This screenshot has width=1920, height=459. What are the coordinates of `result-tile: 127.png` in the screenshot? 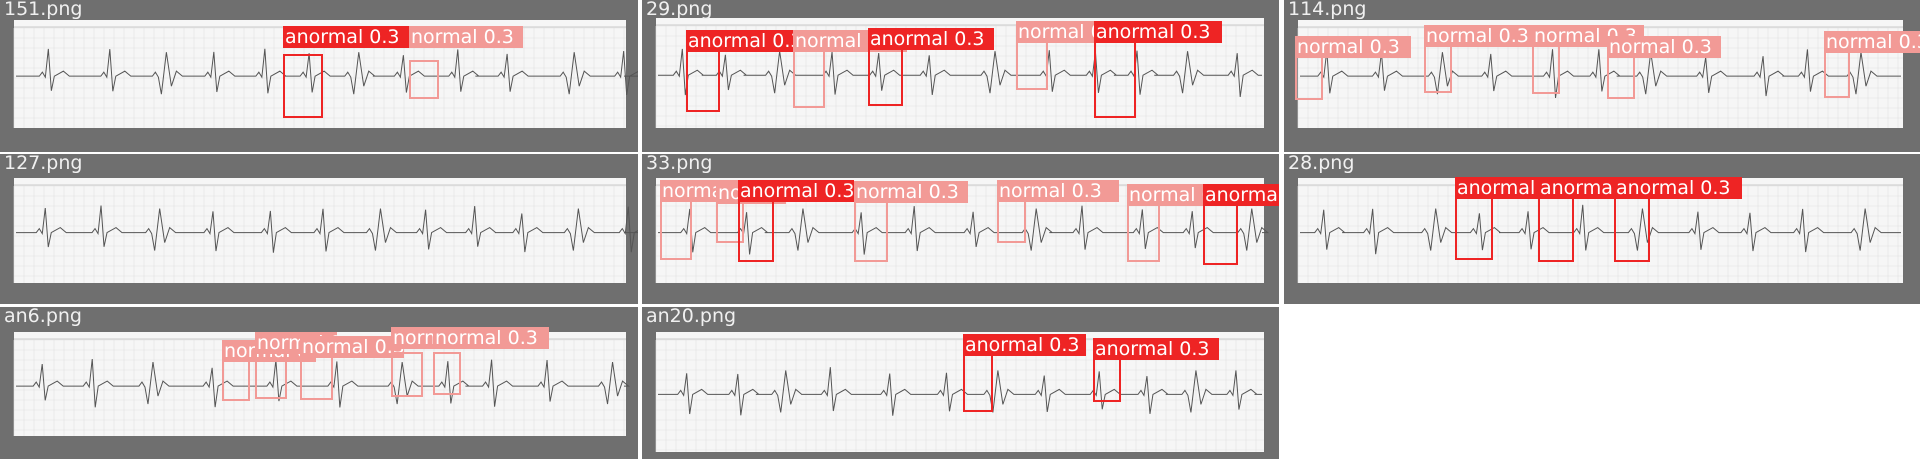 It's located at (319, 229).